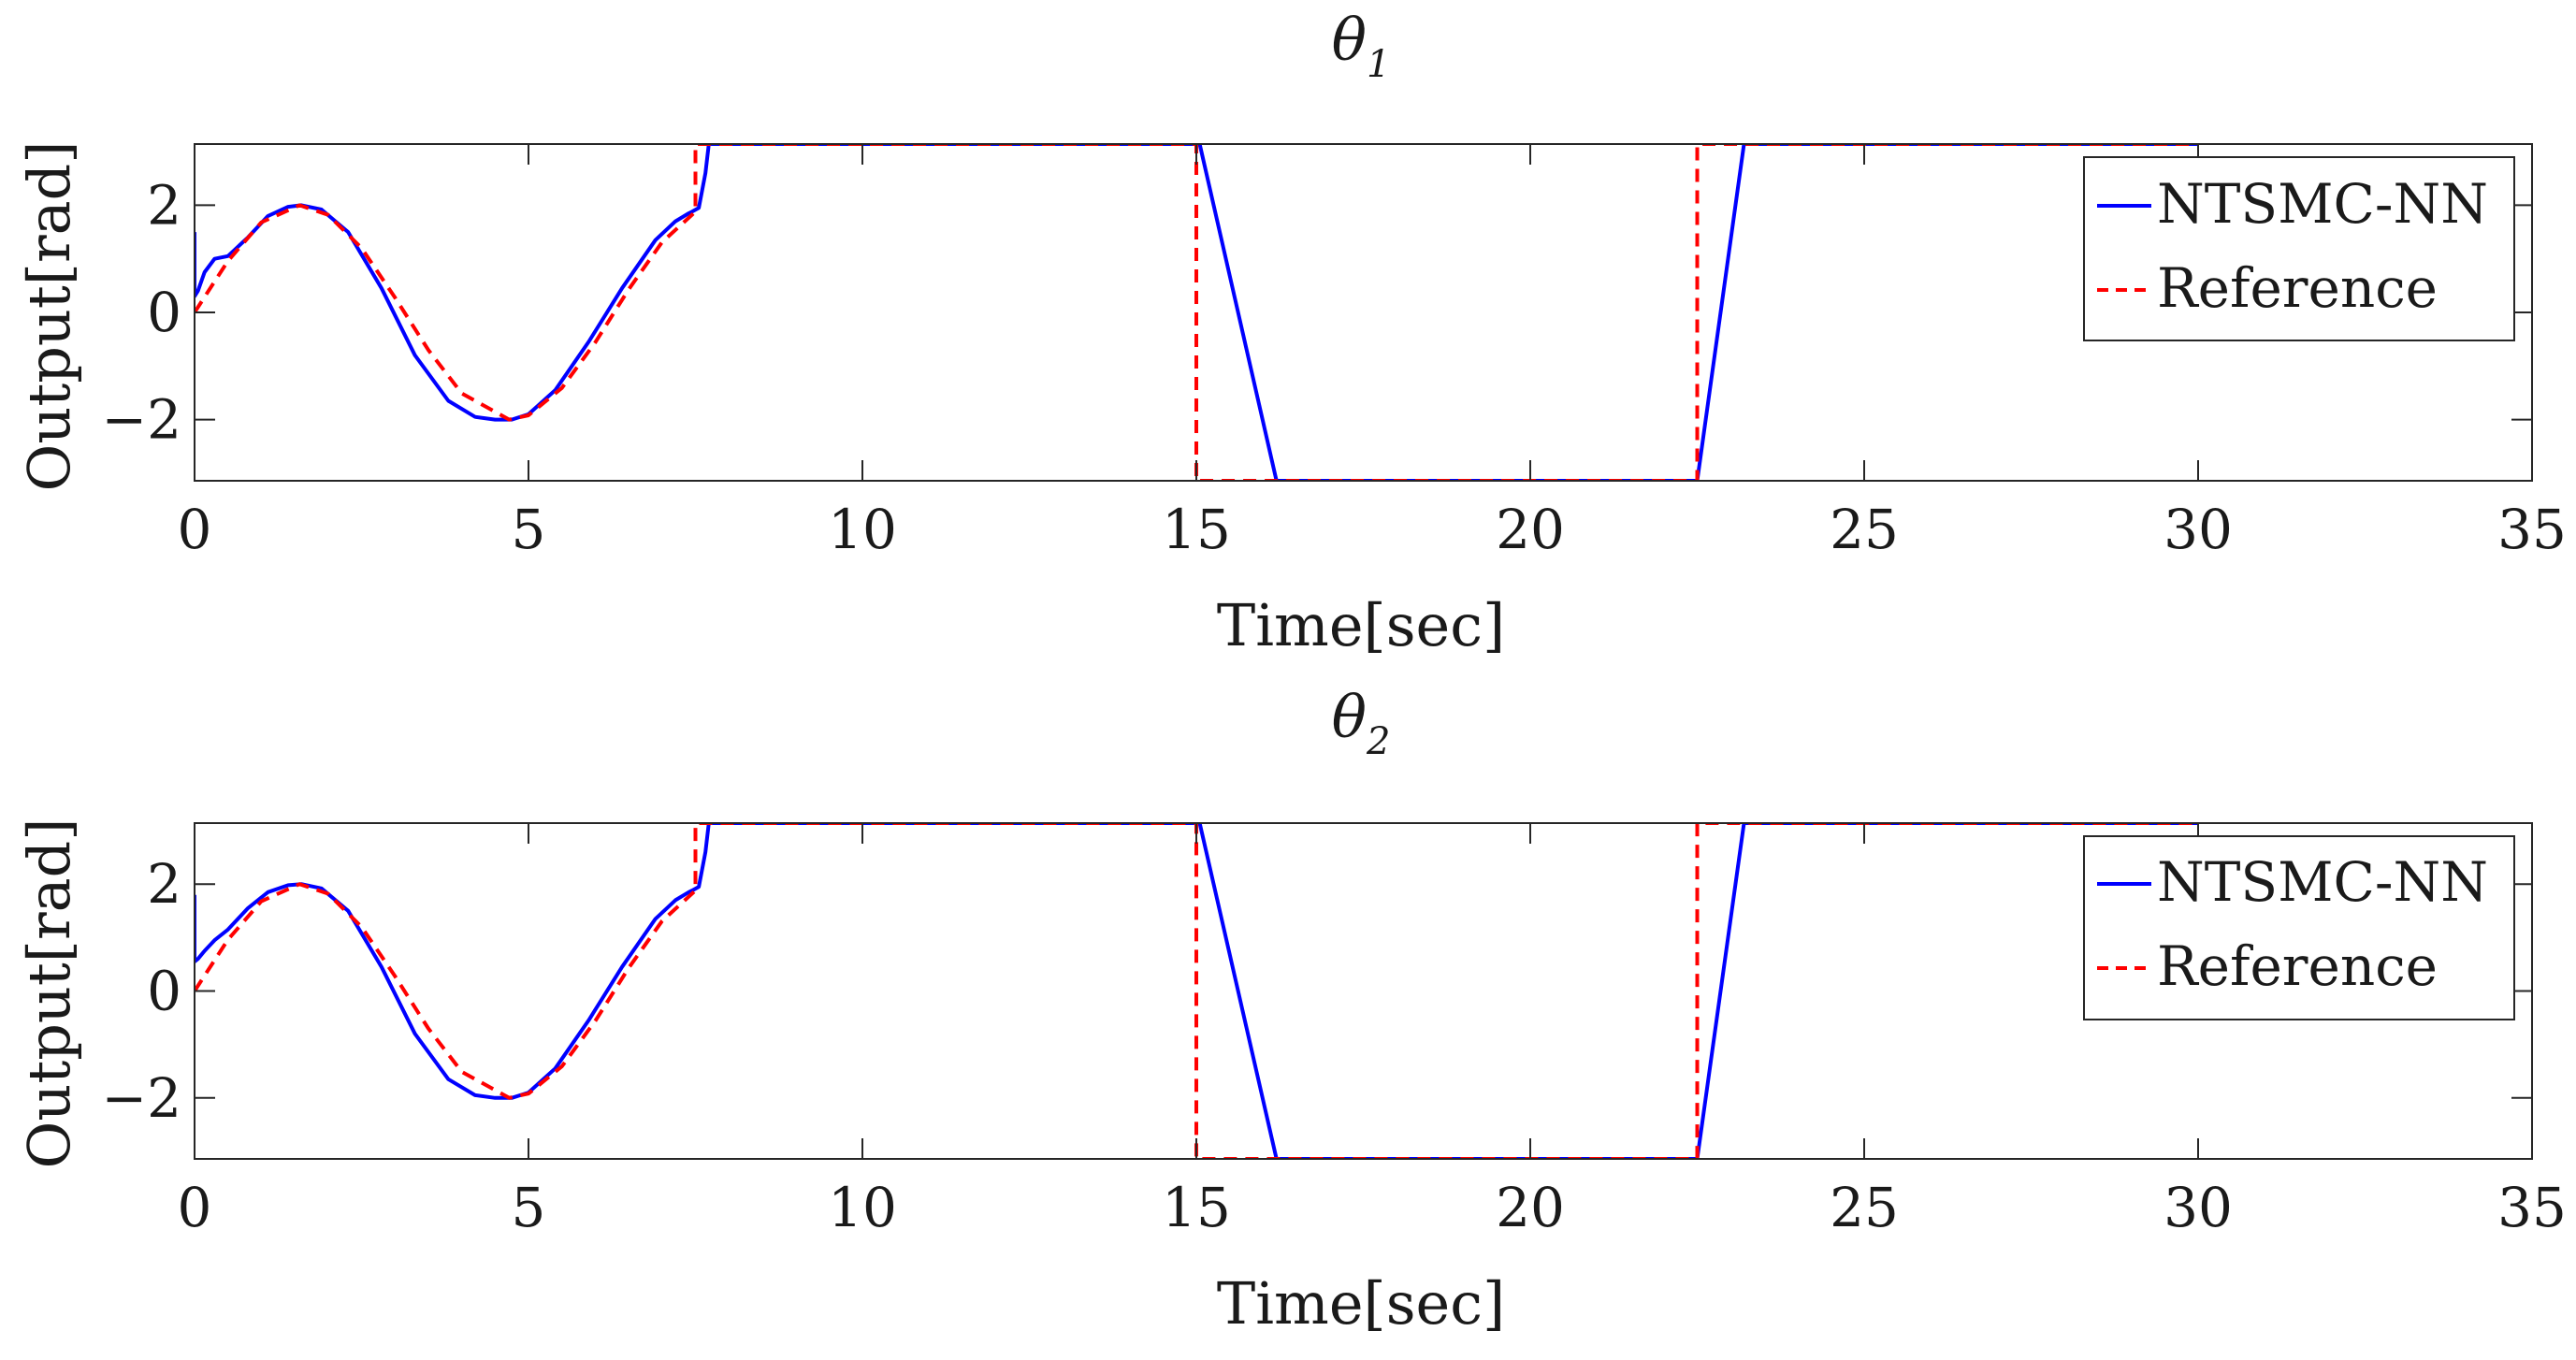 Image resolution: width=2576 pixels, height=1360 pixels. Describe the element at coordinates (1361, 46) in the screenshot. I see `subplot-title: θ1` at that location.